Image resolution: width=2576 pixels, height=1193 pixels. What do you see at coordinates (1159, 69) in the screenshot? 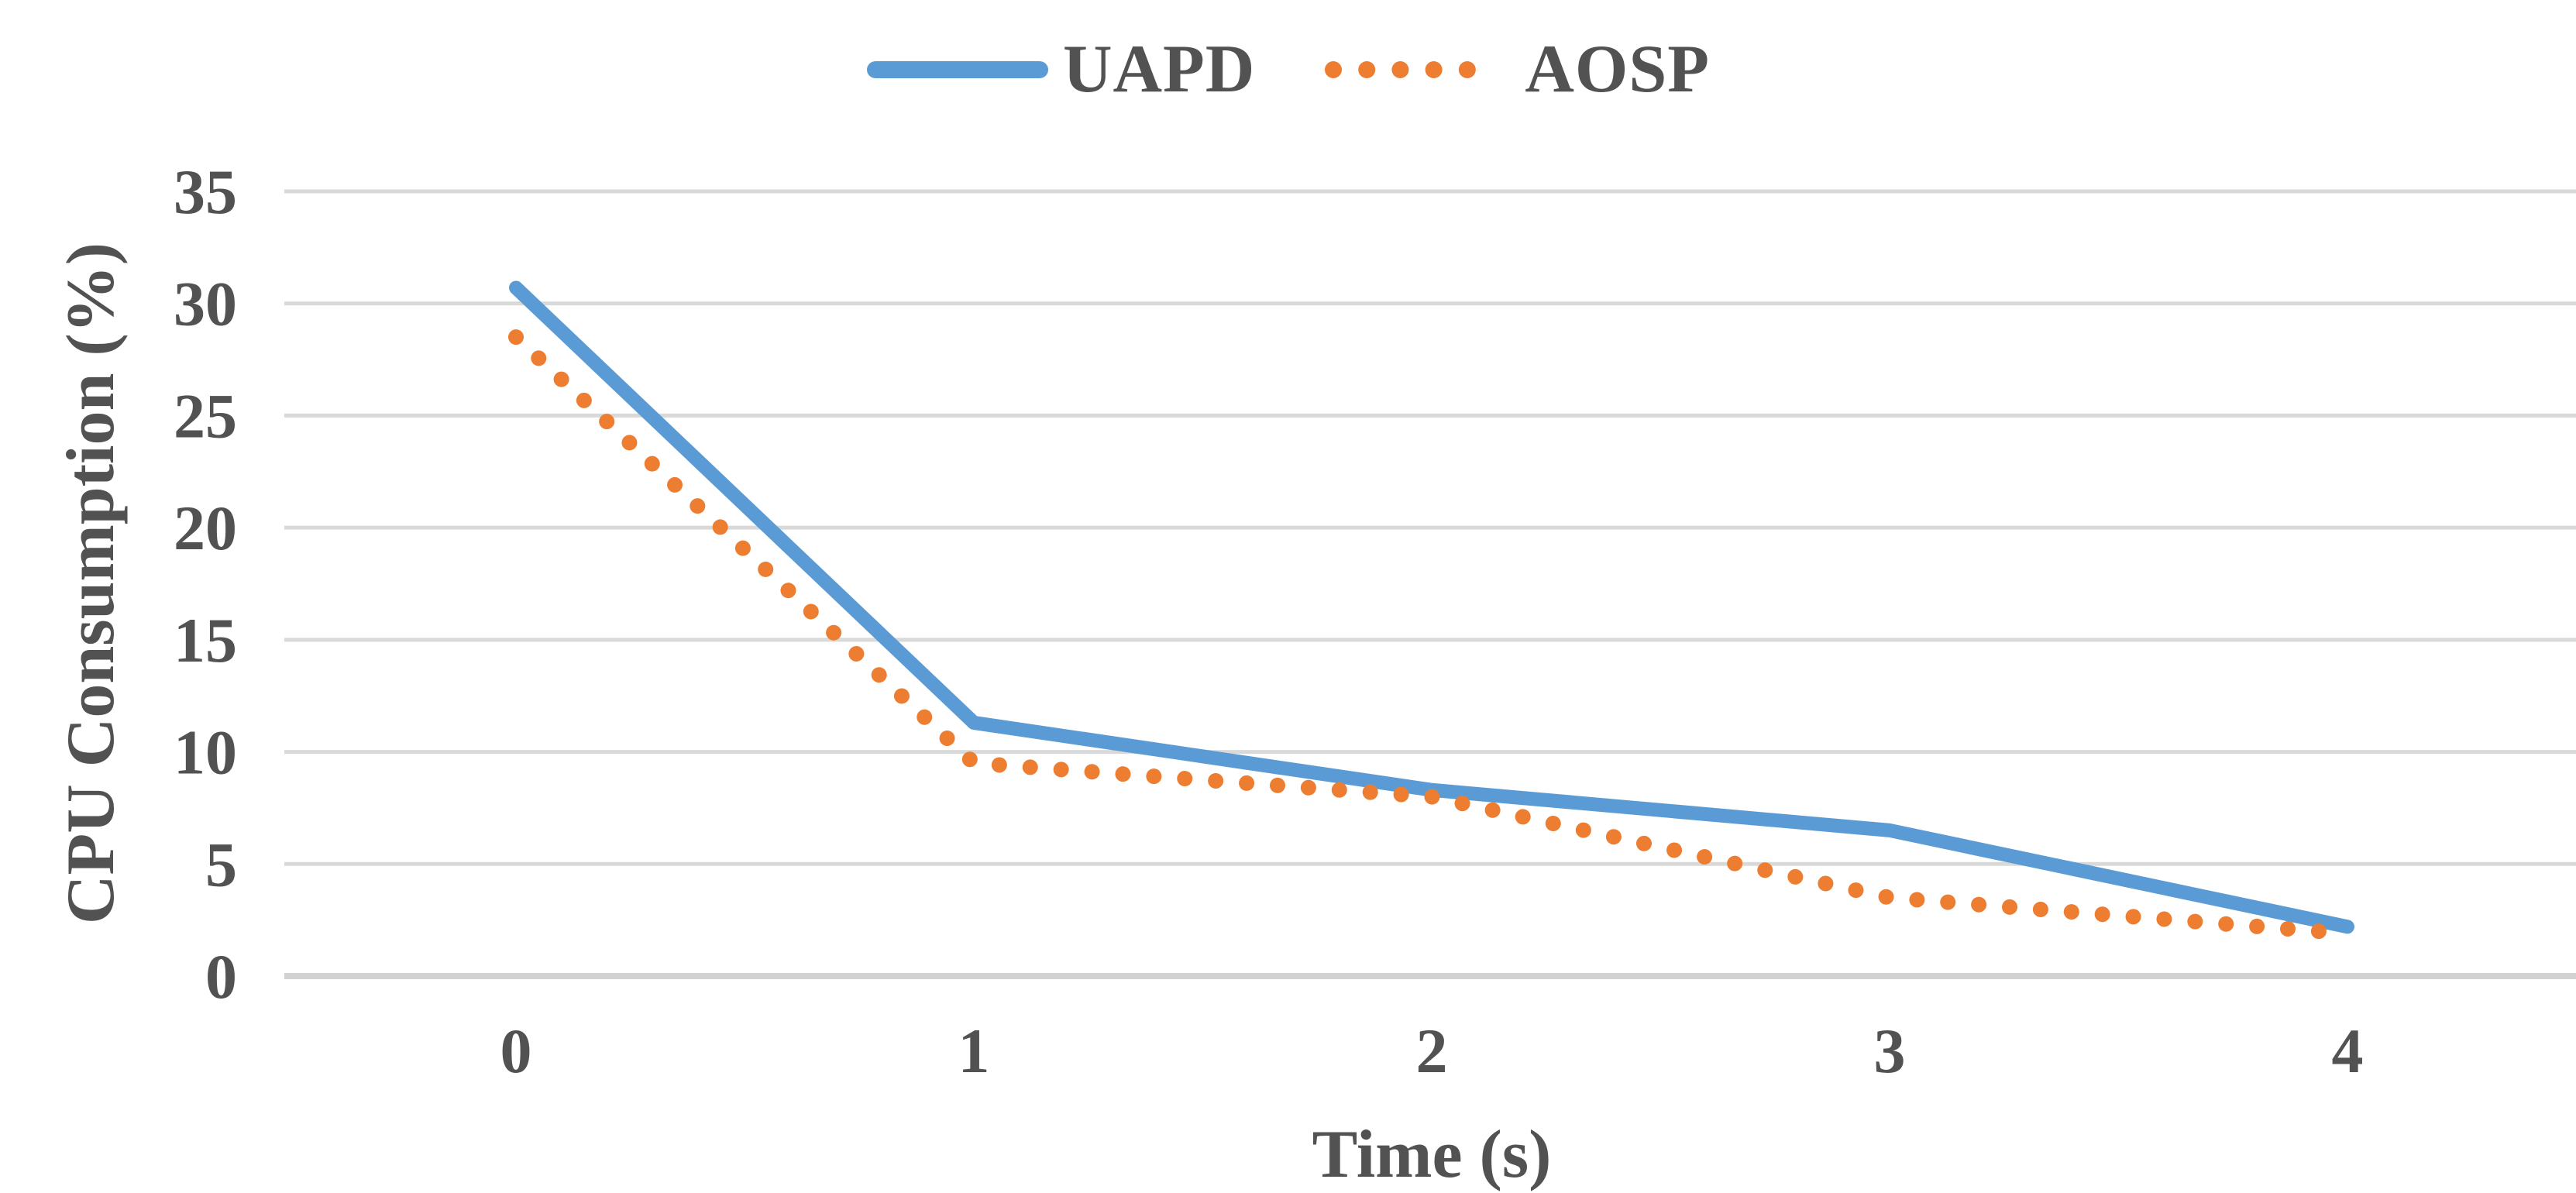
I see `legend-label-uapd: UAPD` at bounding box center [1159, 69].